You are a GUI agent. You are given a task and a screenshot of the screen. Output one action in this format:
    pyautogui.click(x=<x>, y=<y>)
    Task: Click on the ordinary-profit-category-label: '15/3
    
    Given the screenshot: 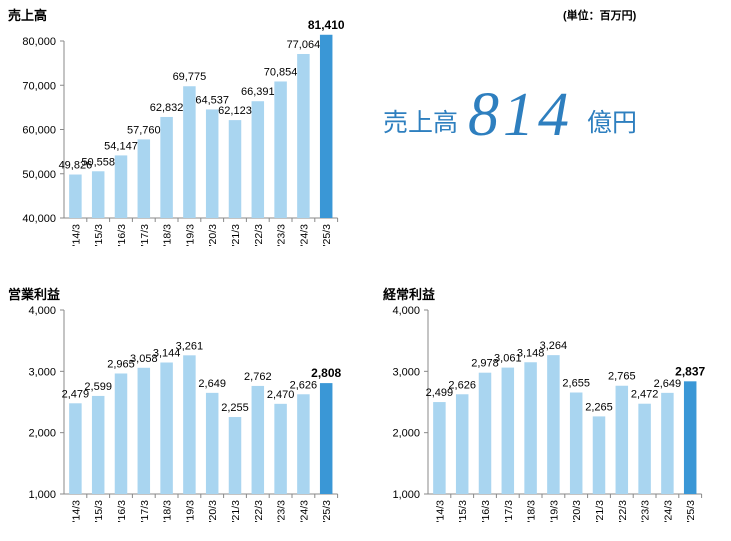 What is the action you would take?
    pyautogui.click(x=463, y=511)
    